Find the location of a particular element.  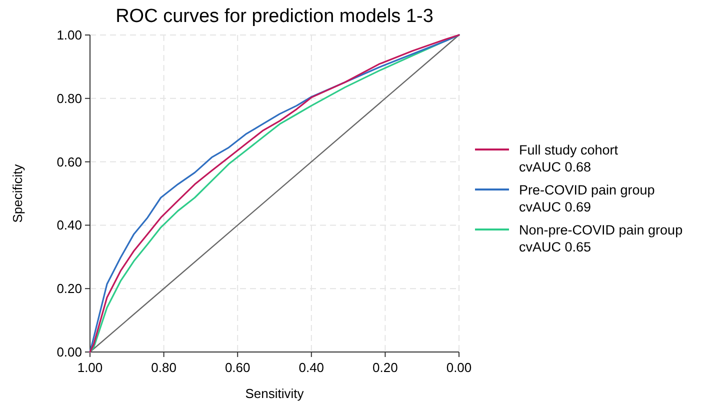

x-axis-title: Sensitivity is located at coordinates (274, 393).